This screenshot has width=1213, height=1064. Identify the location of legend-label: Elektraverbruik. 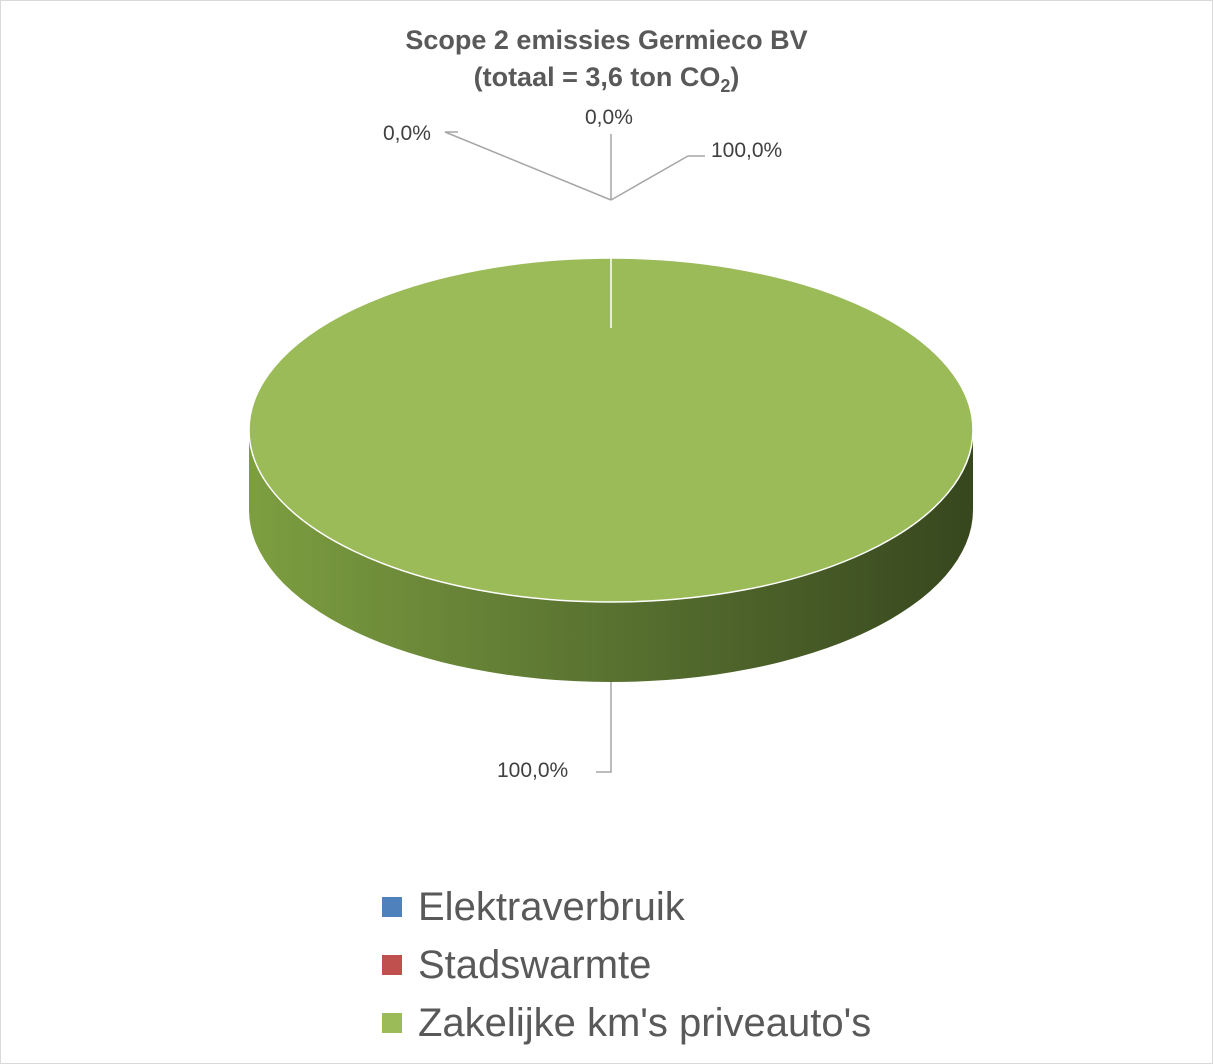
(551, 906).